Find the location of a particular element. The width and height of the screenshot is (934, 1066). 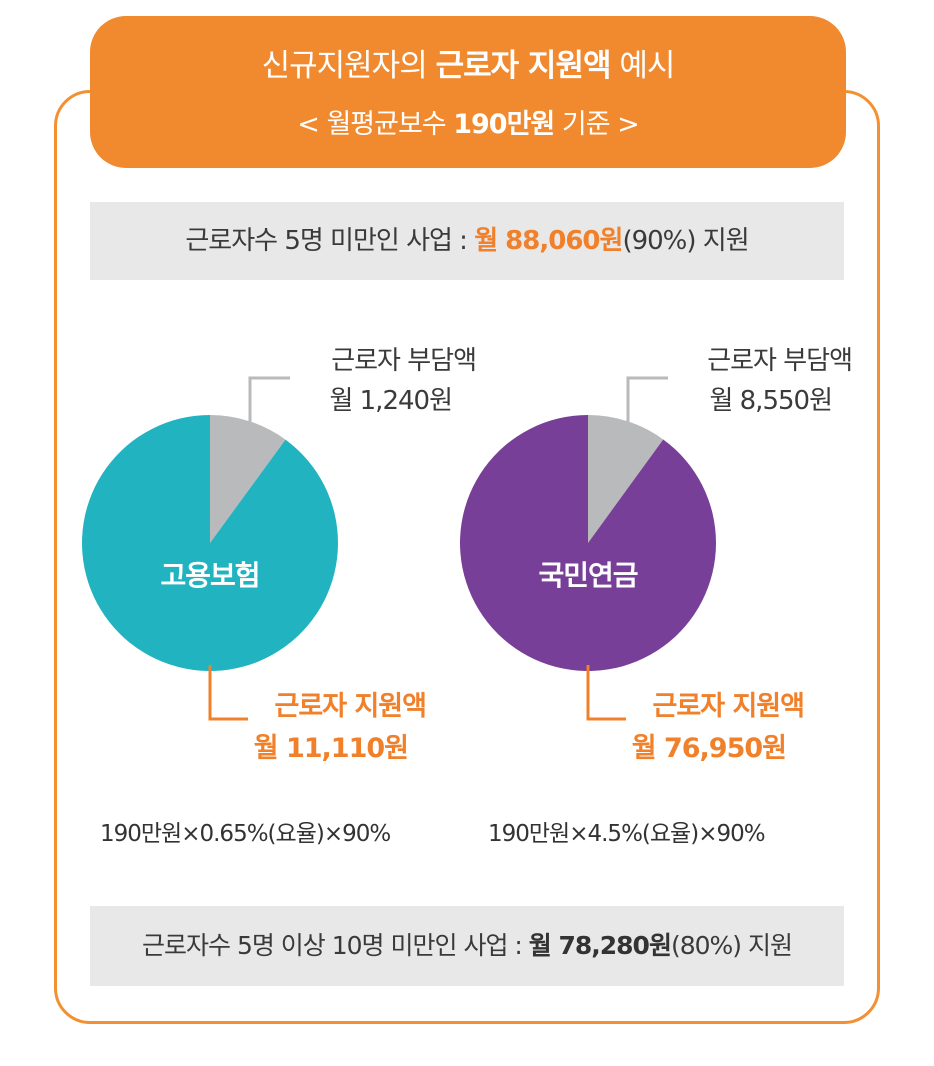

pie0-slice-support is located at coordinates (210, 543).